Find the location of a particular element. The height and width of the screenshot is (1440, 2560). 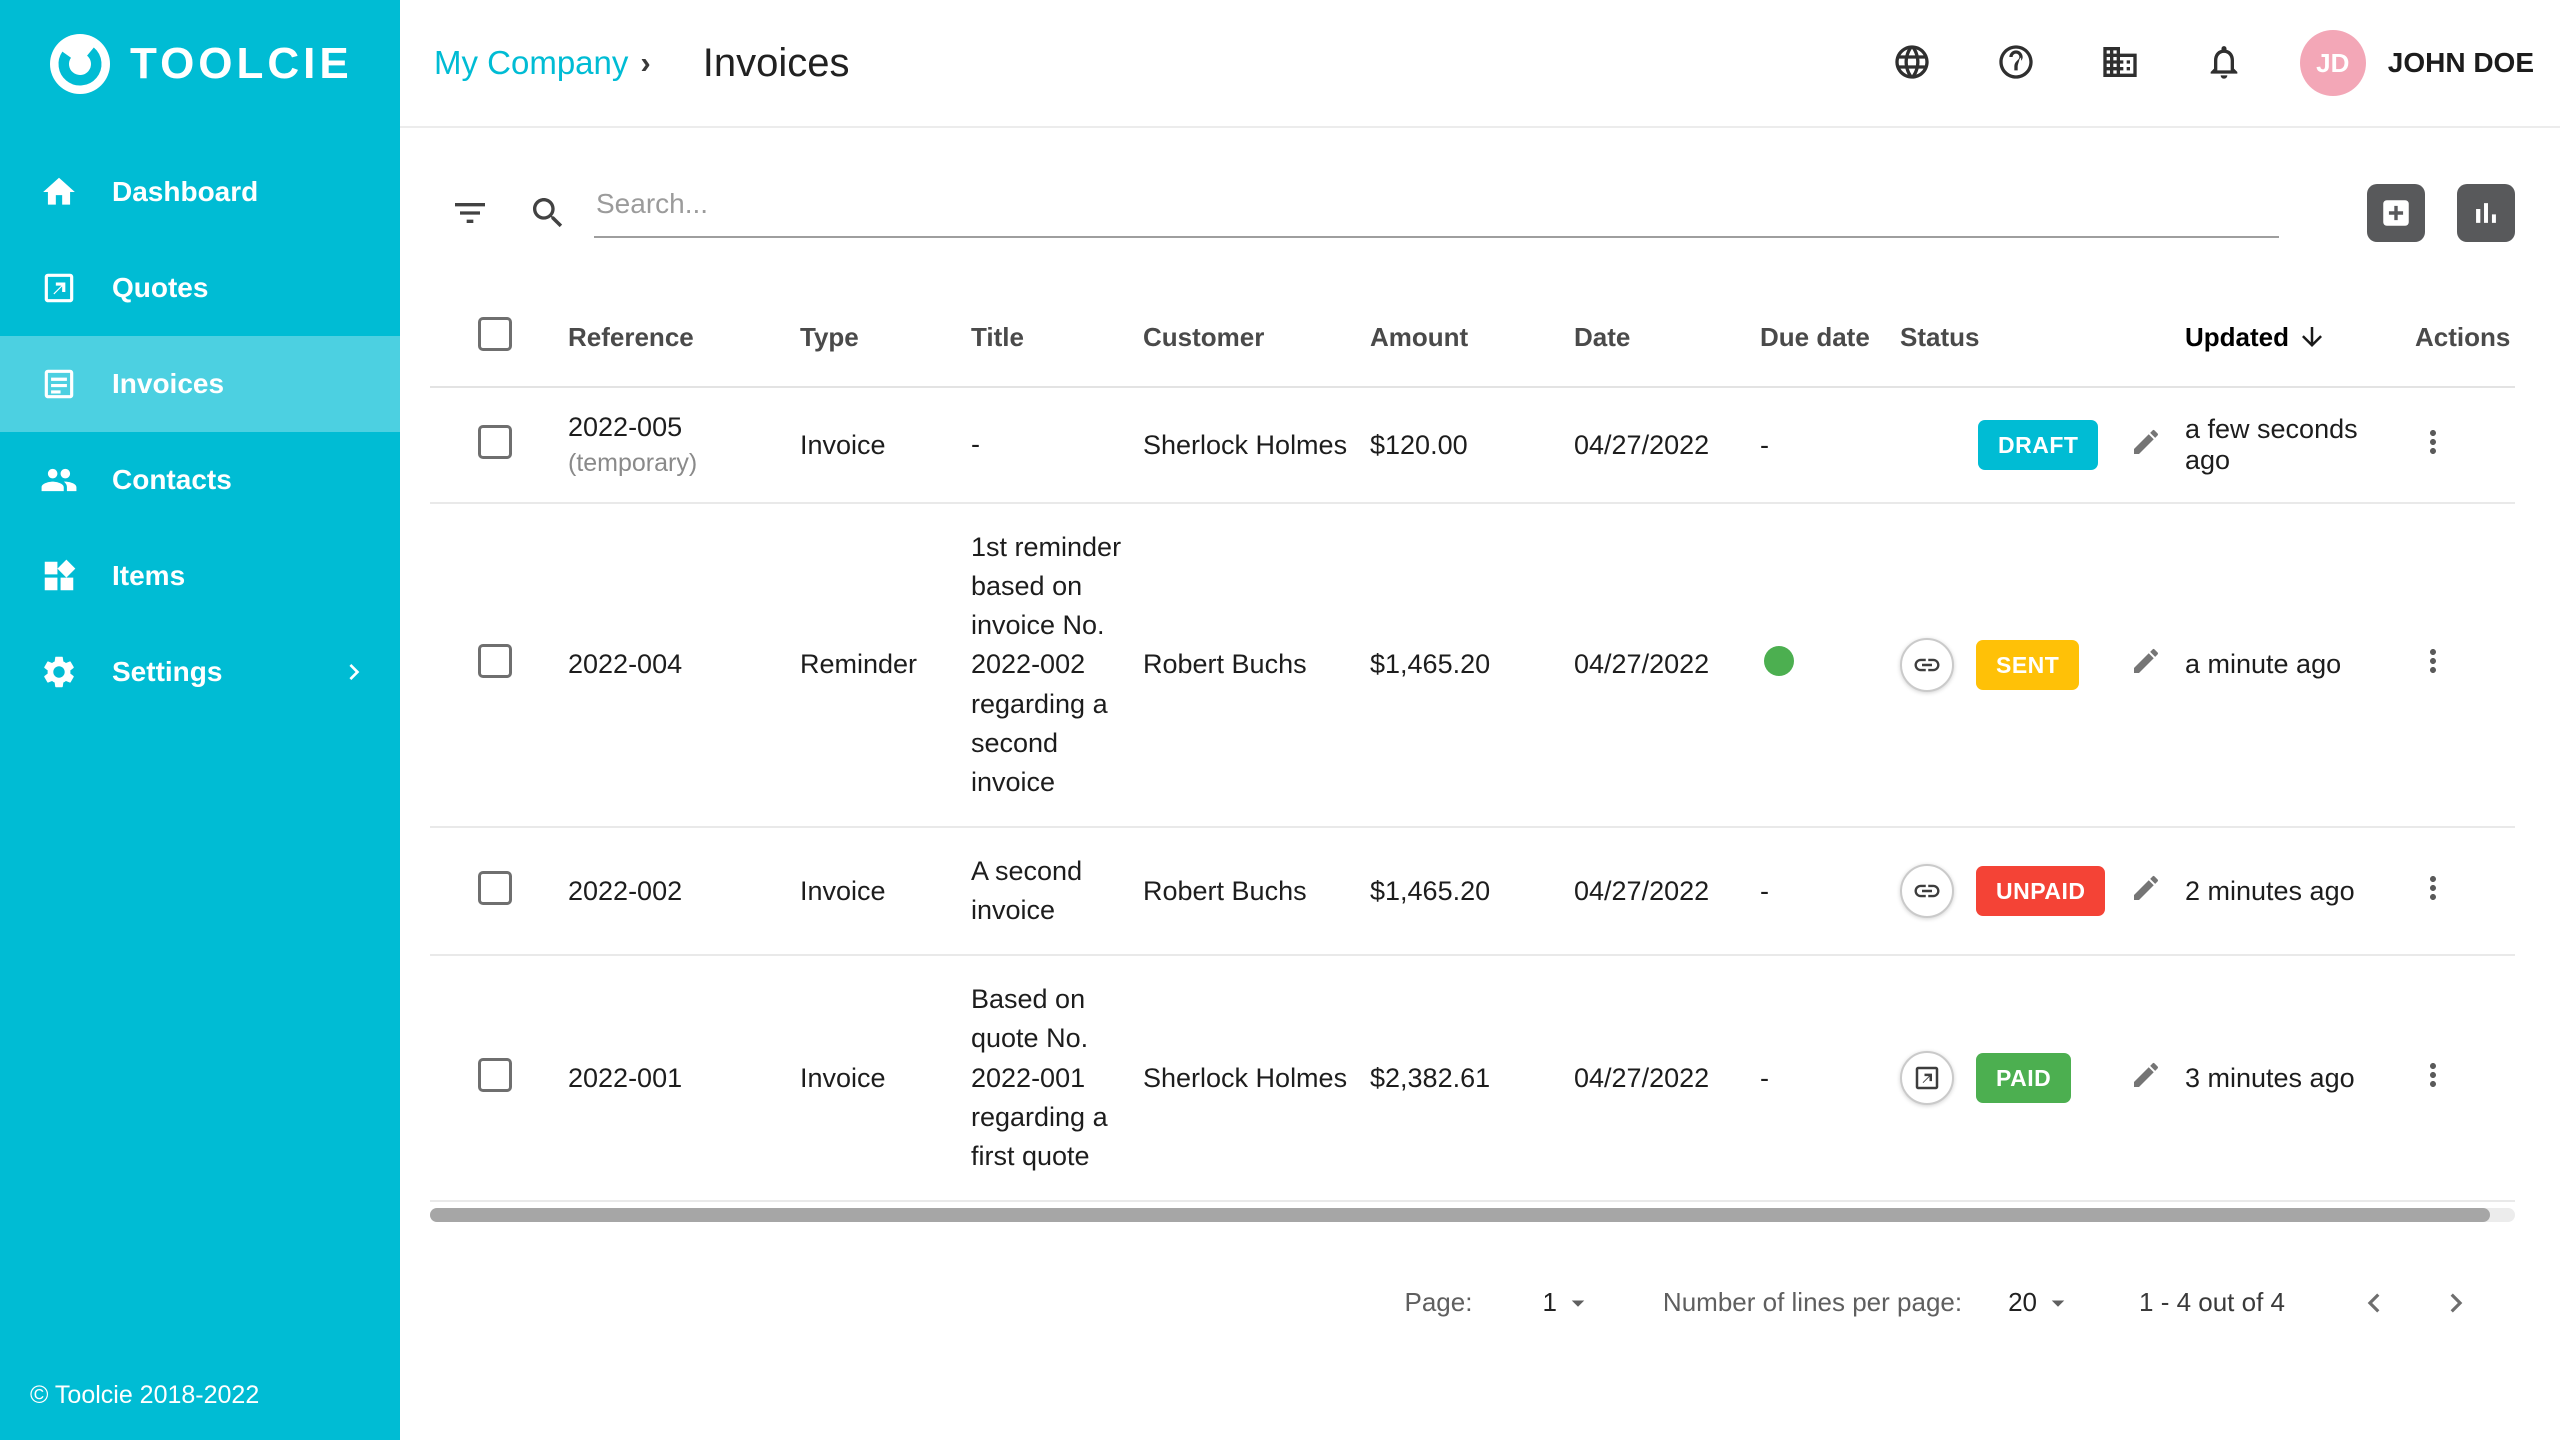

column-header-type: Type is located at coordinates (829, 336).